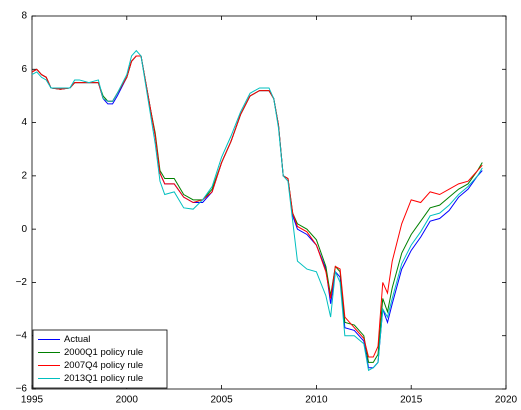 The width and height of the screenshot is (521, 410). I want to click on legend-label: Actual, so click(77, 339).